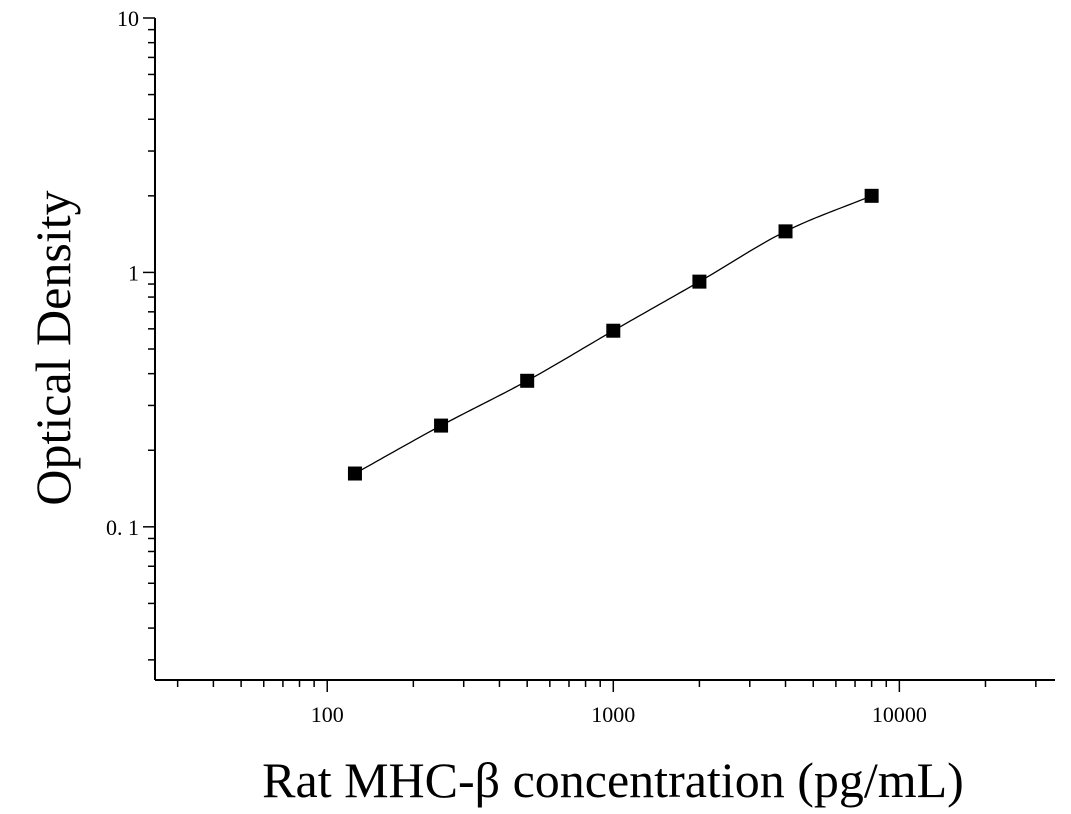 This screenshot has height=814, width=1071. I want to click on y-tick-label: 0. 1, so click(122, 527).